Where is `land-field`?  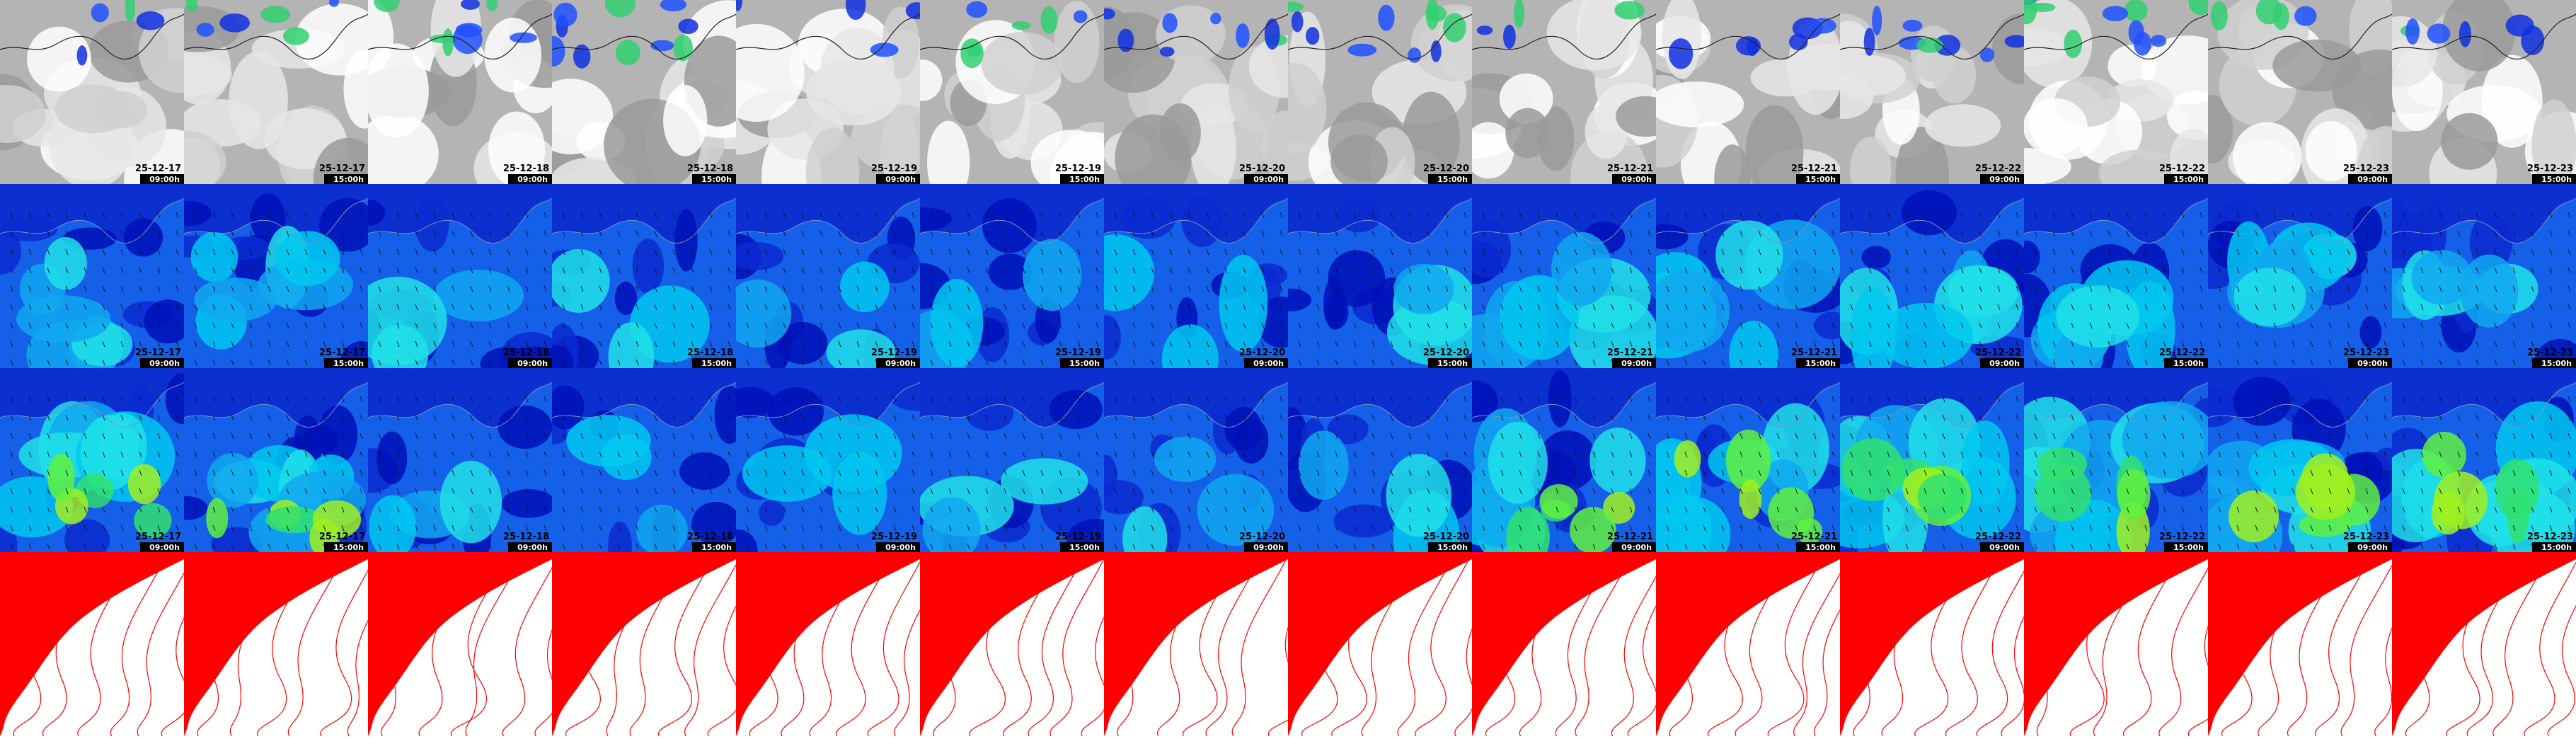
land-field is located at coordinates (2116, 214).